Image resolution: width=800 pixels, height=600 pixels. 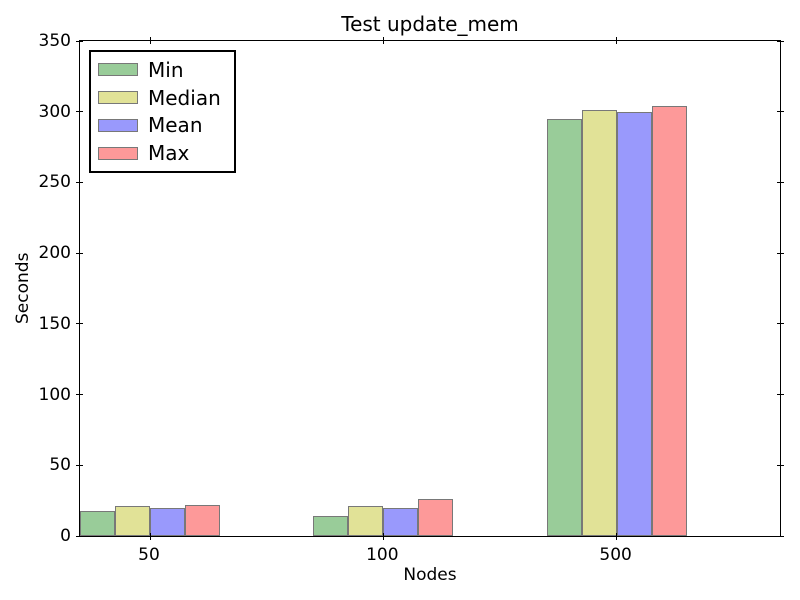 What do you see at coordinates (65, 536) in the screenshot?
I see `y-tick-label: 0` at bounding box center [65, 536].